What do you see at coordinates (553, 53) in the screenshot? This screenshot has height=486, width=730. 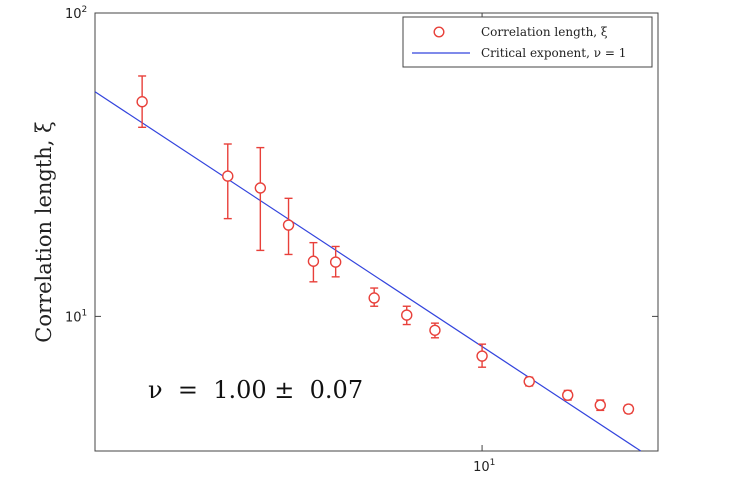 I see `legend-label-critical: Critical exponent, ν = 1` at bounding box center [553, 53].